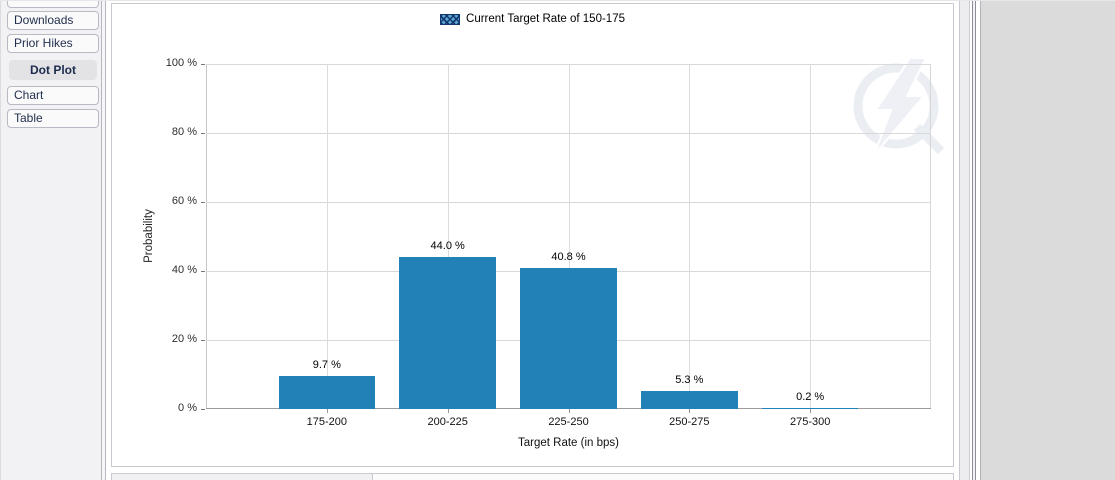 Image resolution: width=1115 pixels, height=480 pixels. I want to click on bar-value-label: 0.2 %, so click(810, 397).